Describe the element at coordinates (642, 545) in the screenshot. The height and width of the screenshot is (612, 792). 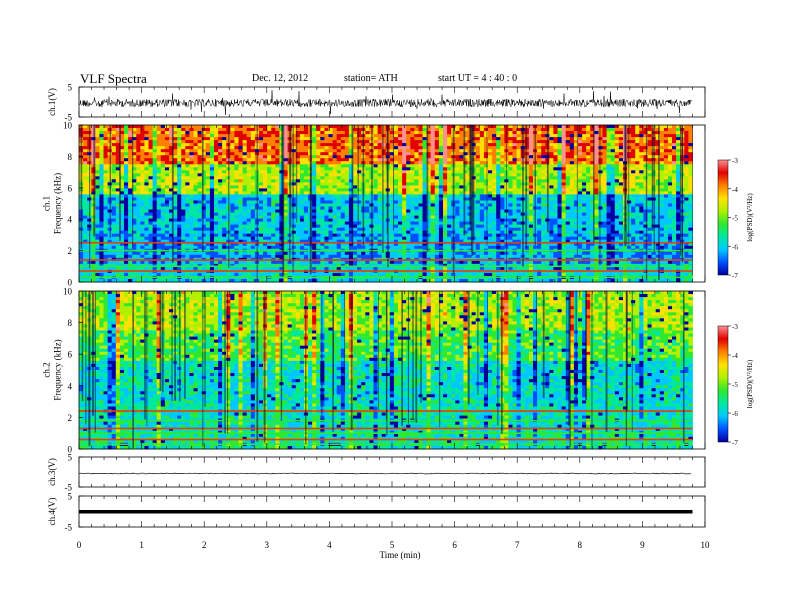
I see `x-tick-label: 9` at that location.